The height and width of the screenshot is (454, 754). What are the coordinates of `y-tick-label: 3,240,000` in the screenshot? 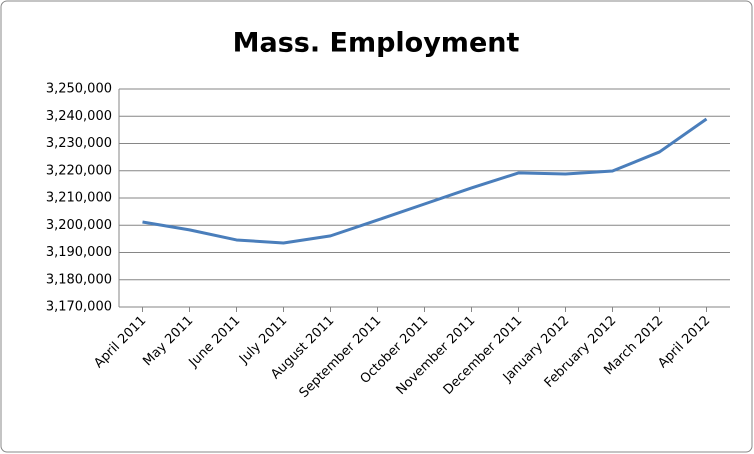 It's located at (79, 116).